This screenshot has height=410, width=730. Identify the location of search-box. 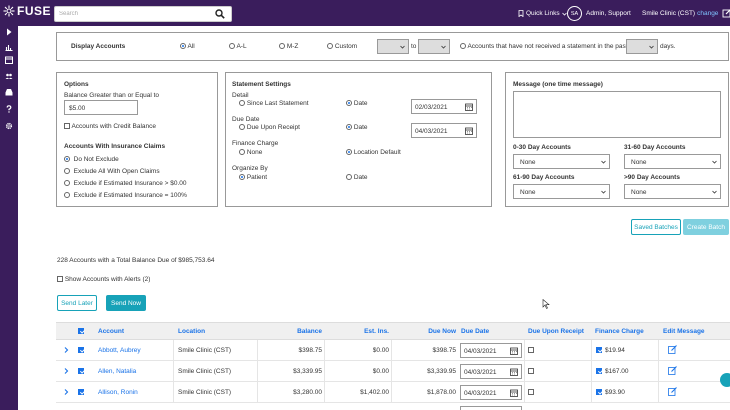
(143, 14).